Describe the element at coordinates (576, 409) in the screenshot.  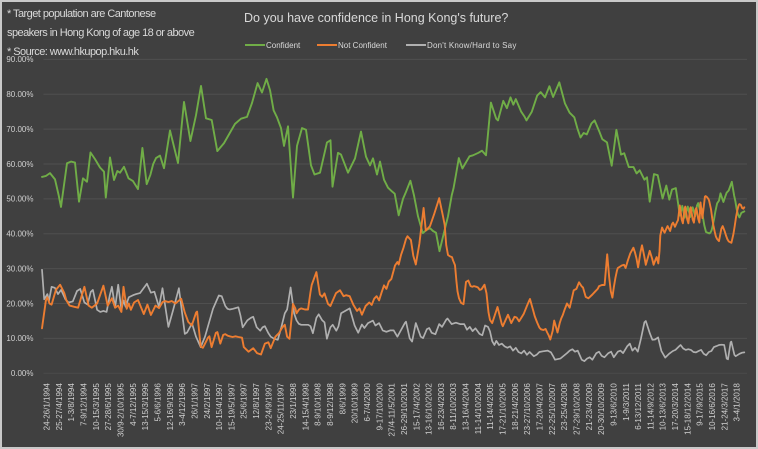
I see `svg-text: 27-29/10/2008` at that location.